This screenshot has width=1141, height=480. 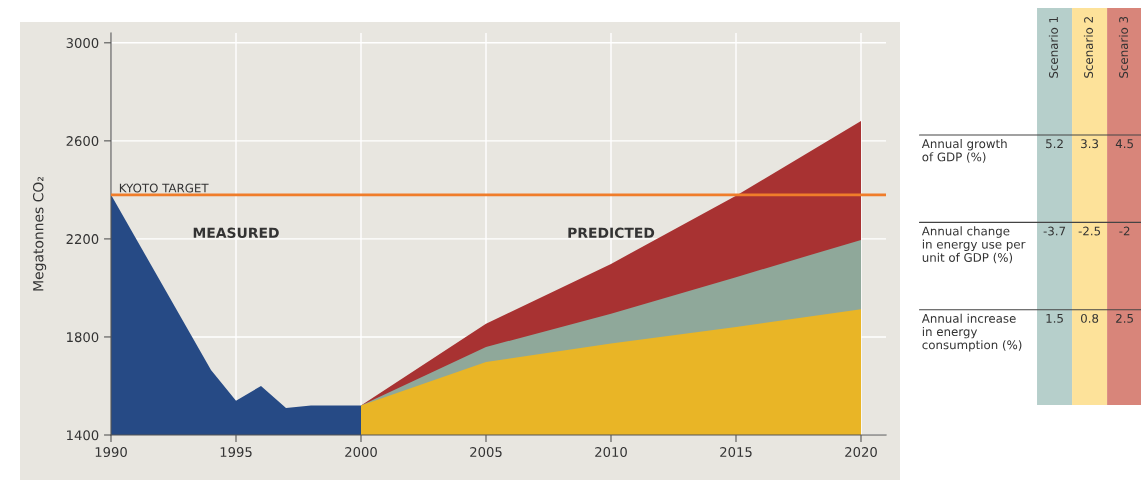 I want to click on x-tick-label: 1990, so click(x=111, y=452).